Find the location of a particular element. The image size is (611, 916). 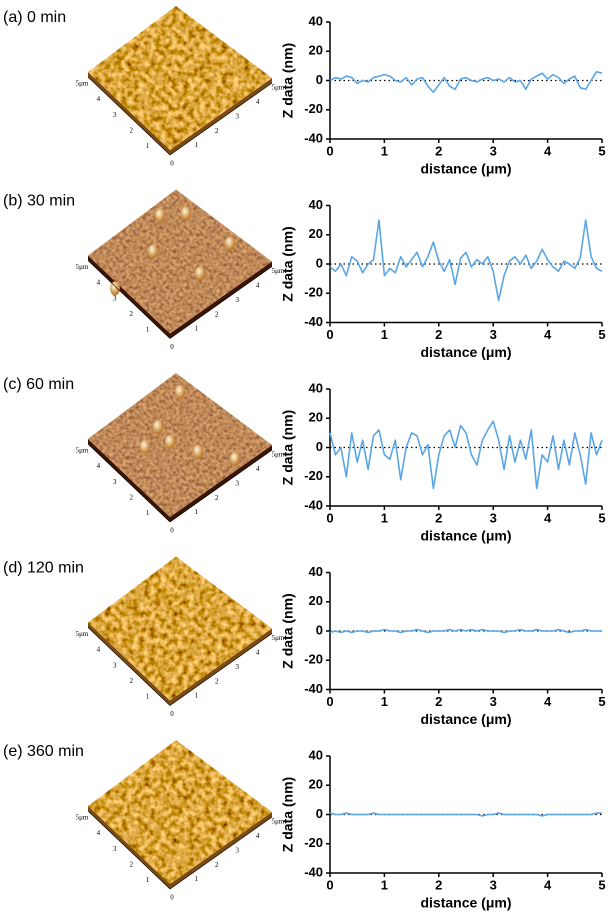

y-tick-label: -20 is located at coordinates (313, 842).